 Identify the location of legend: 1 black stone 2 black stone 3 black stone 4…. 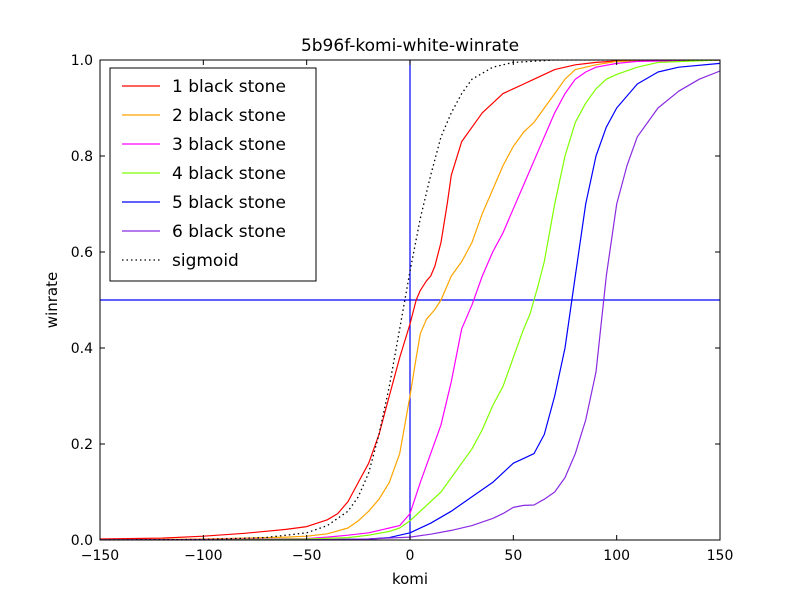
(213, 174).